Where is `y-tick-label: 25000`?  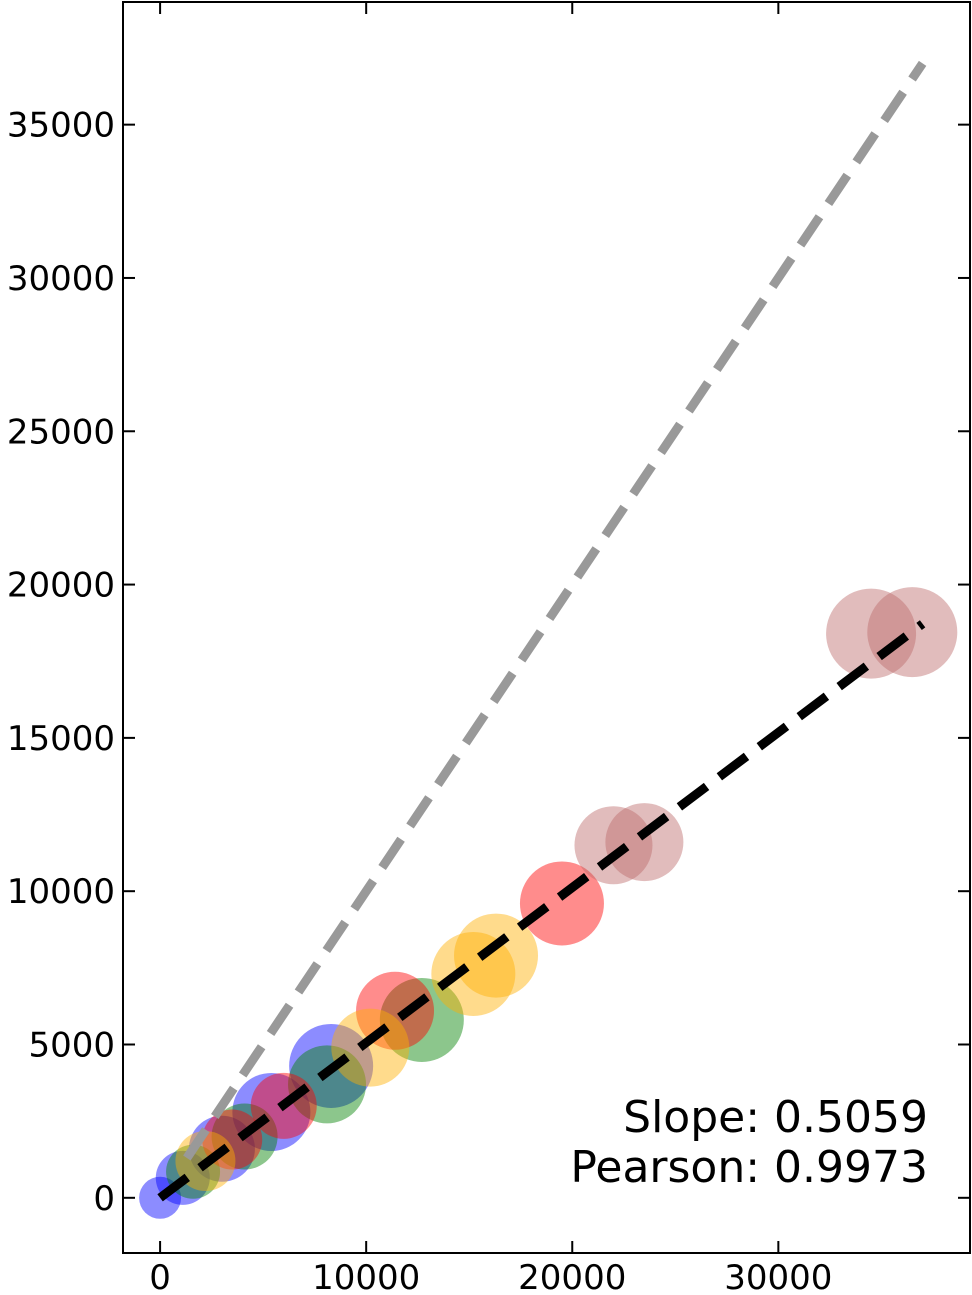 y-tick-label: 25000 is located at coordinates (61, 432).